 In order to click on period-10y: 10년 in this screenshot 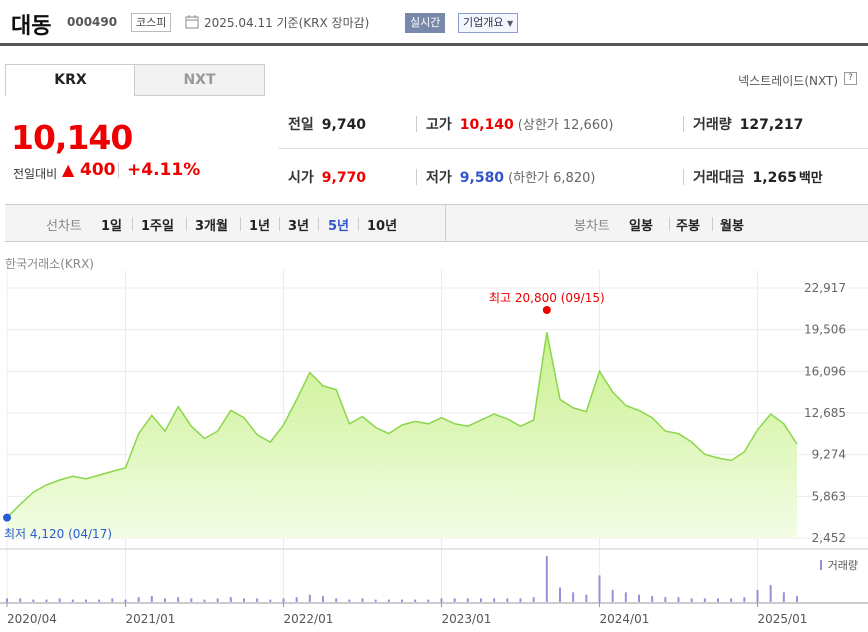, I will do `click(382, 226)`.